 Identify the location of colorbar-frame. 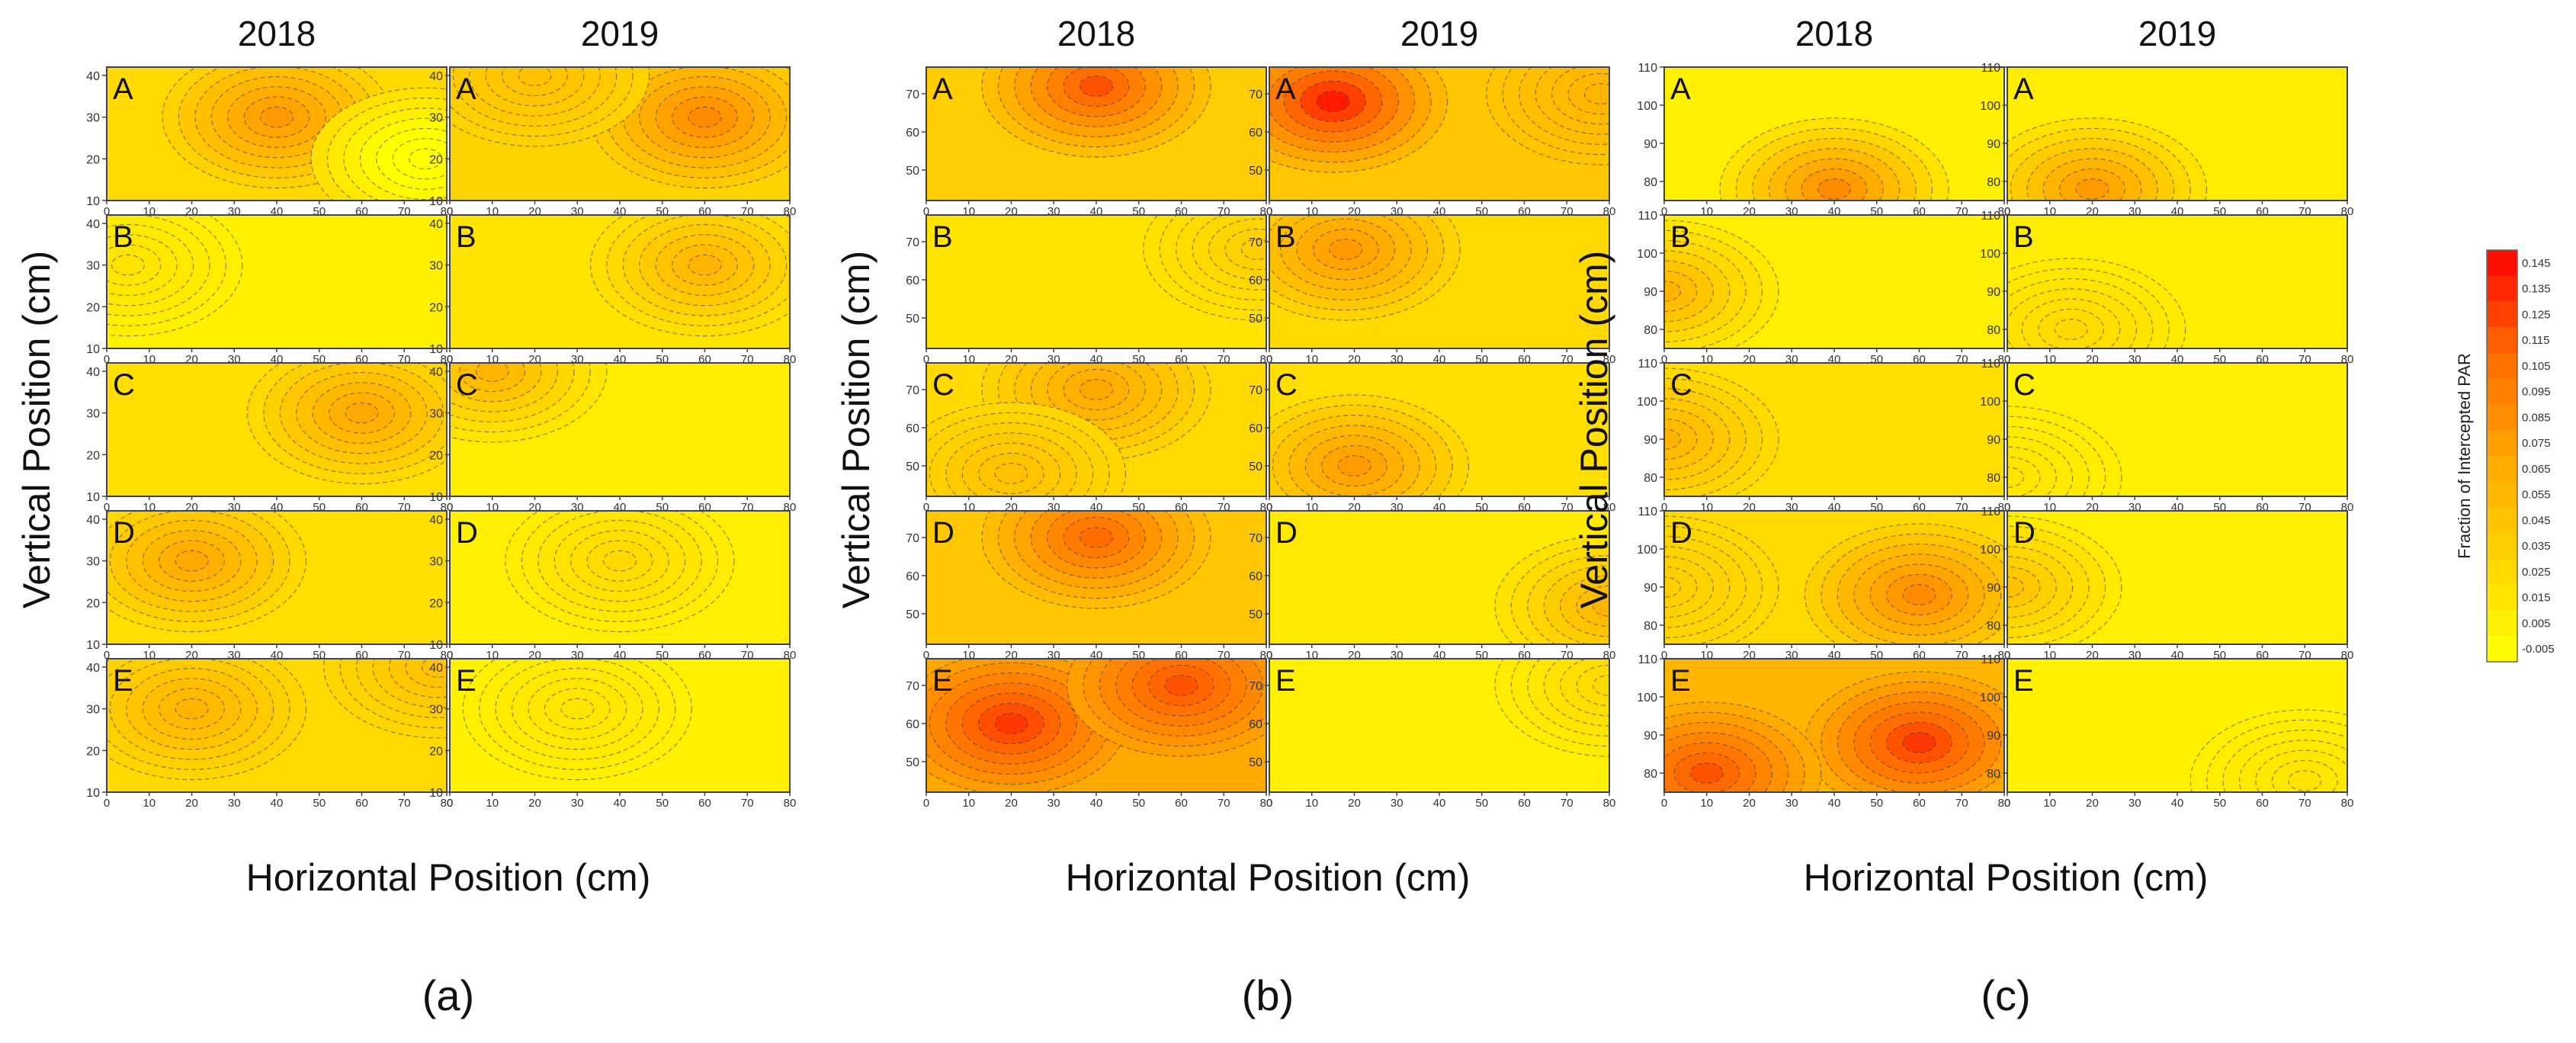
(2502, 456).